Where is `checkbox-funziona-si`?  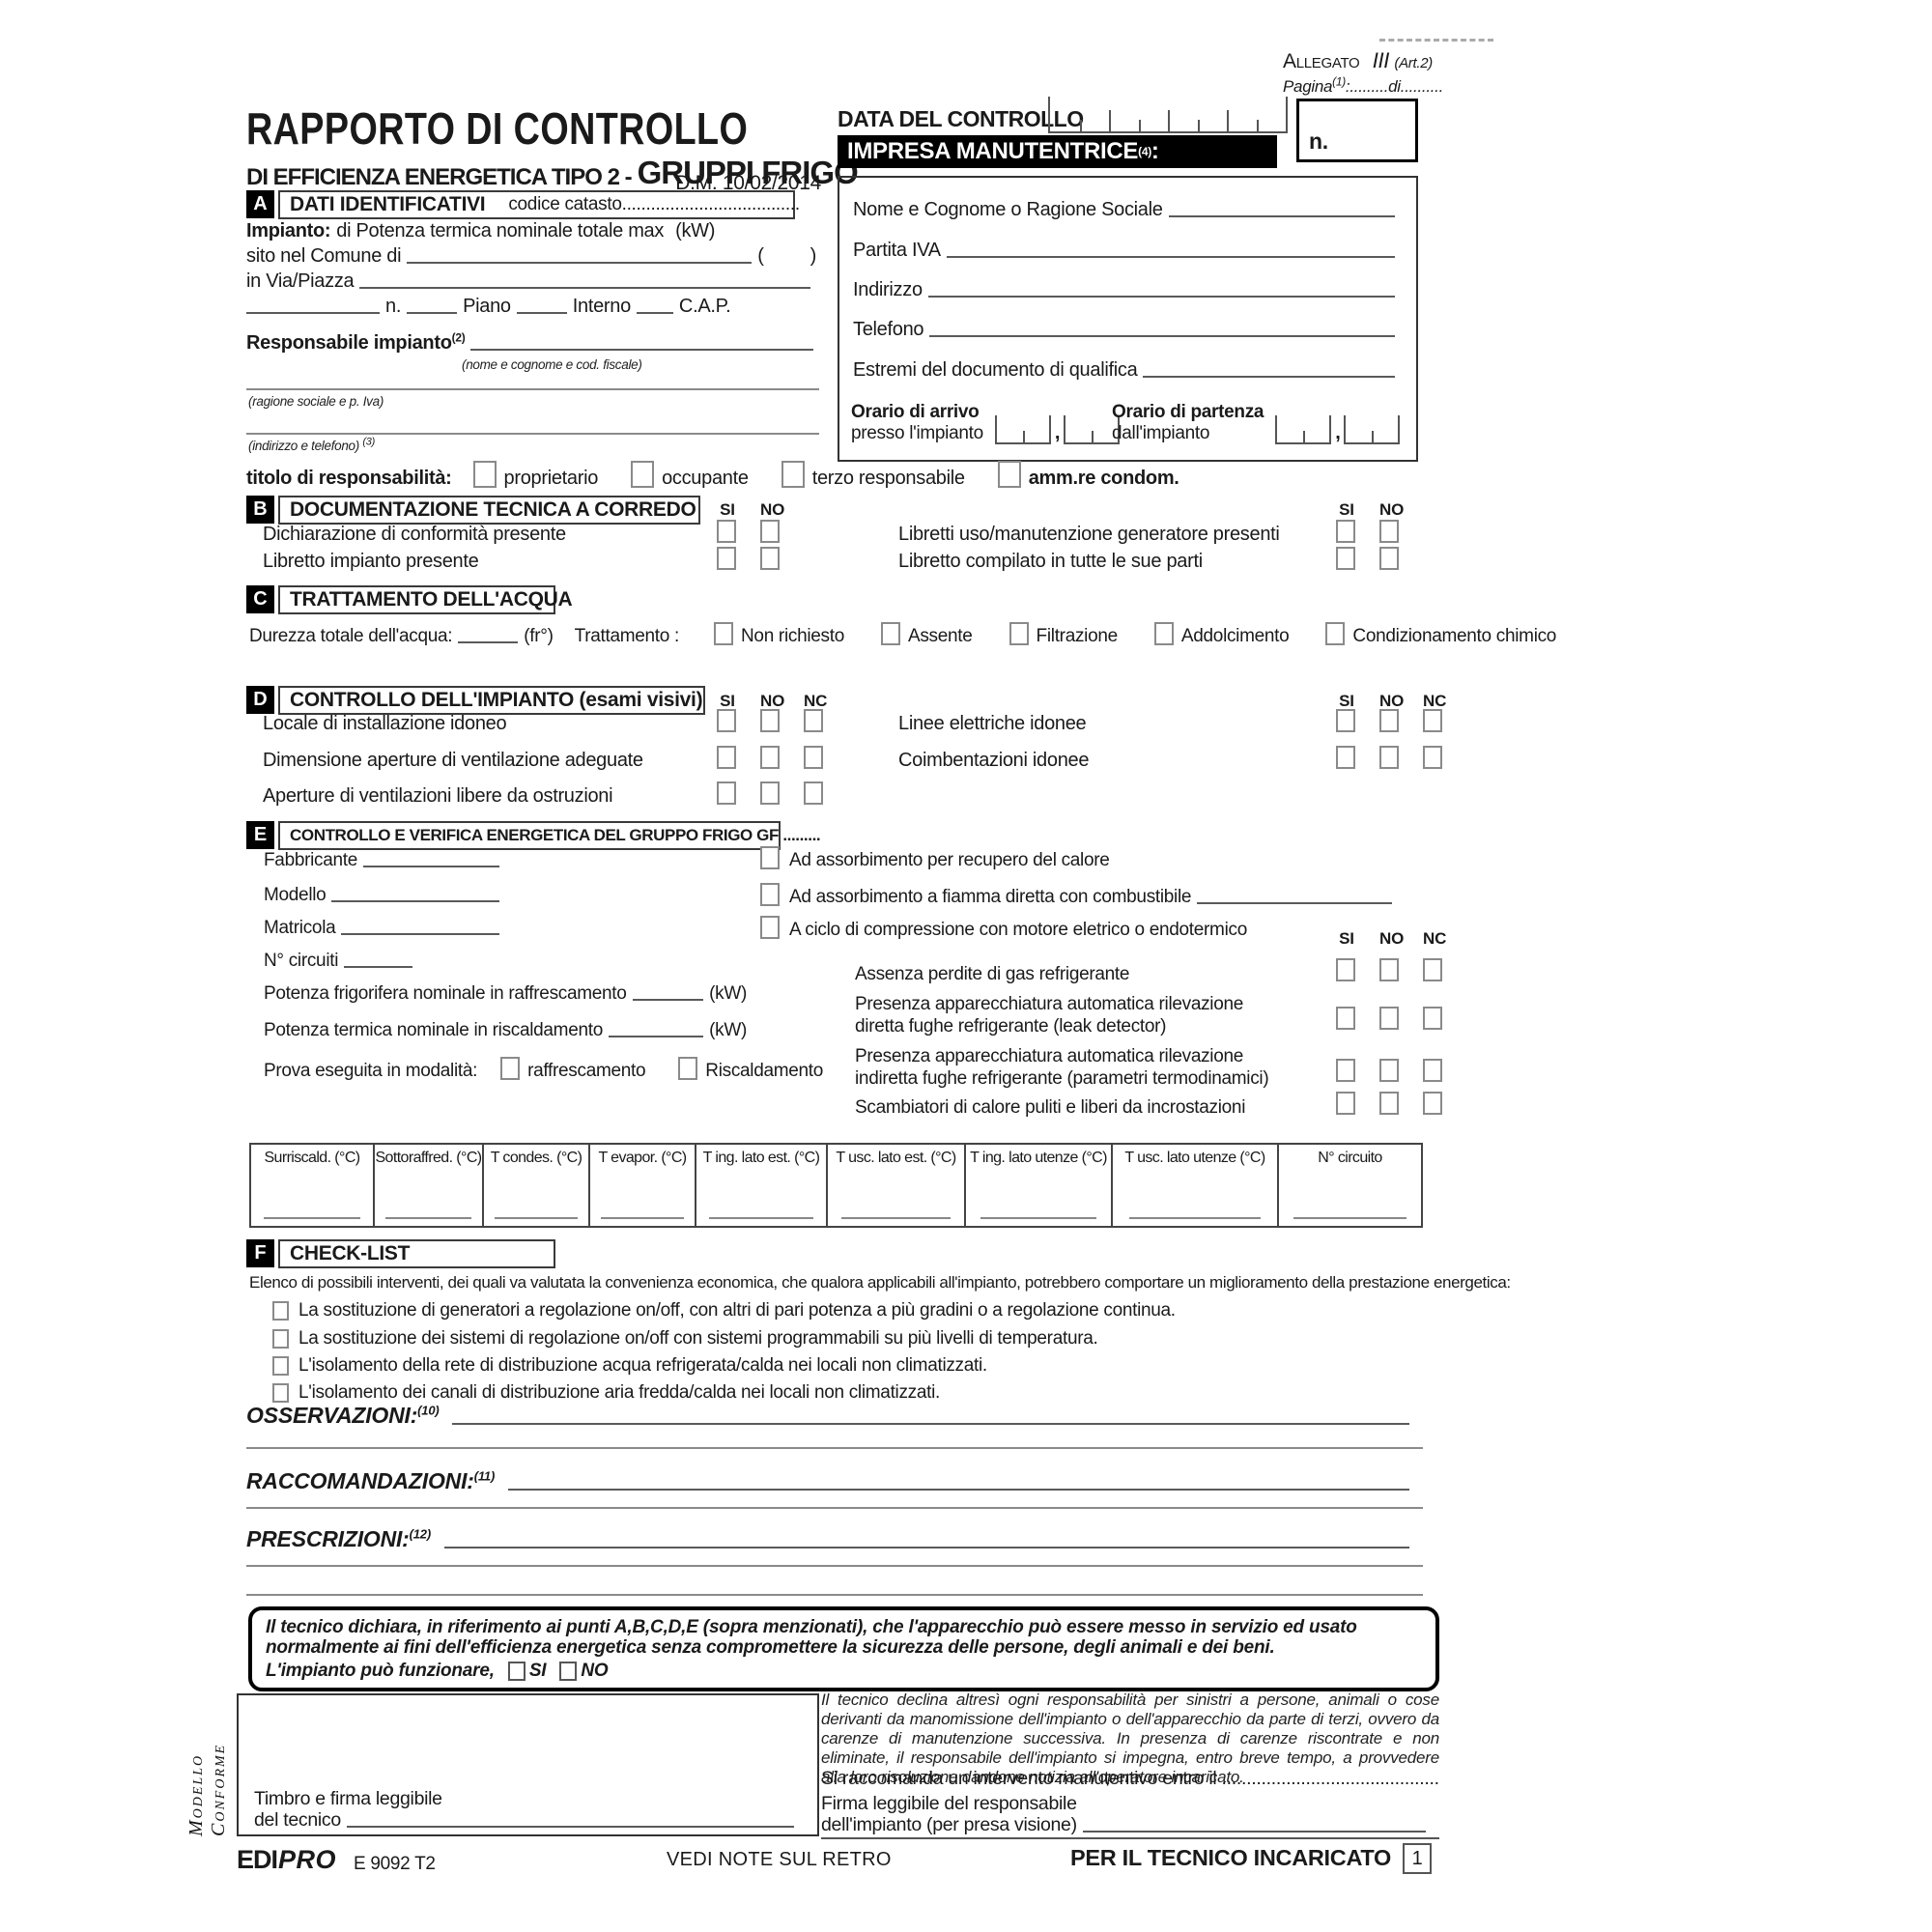
checkbox-funziona-si is located at coordinates (516, 1671).